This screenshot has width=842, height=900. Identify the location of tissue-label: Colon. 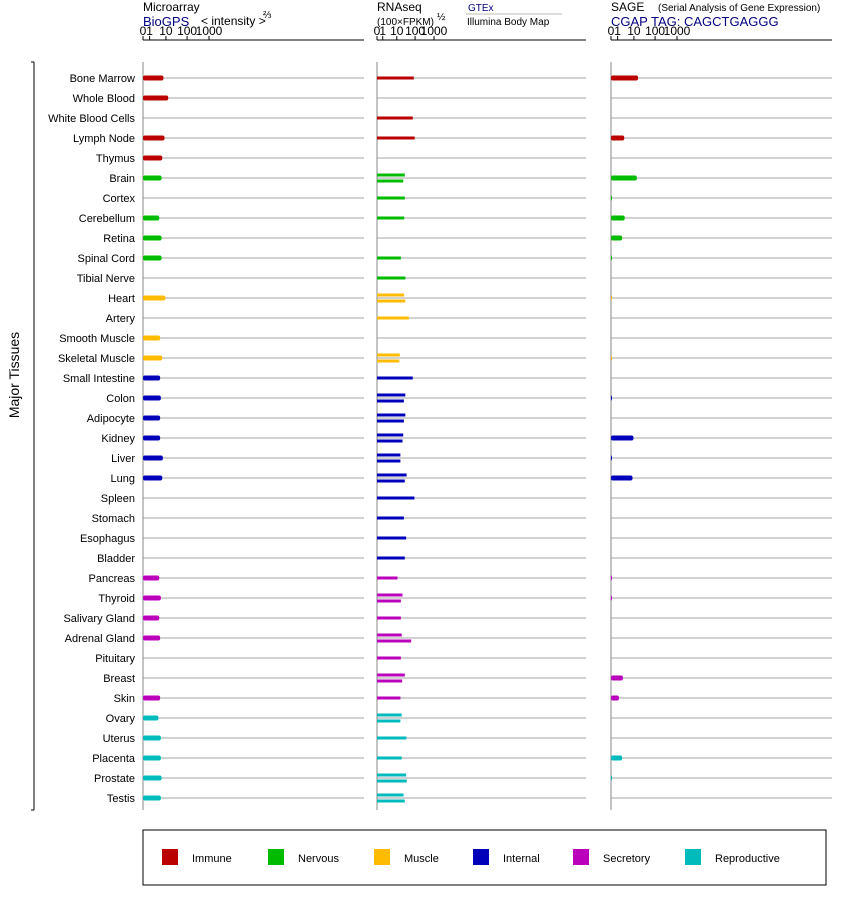
(120, 399).